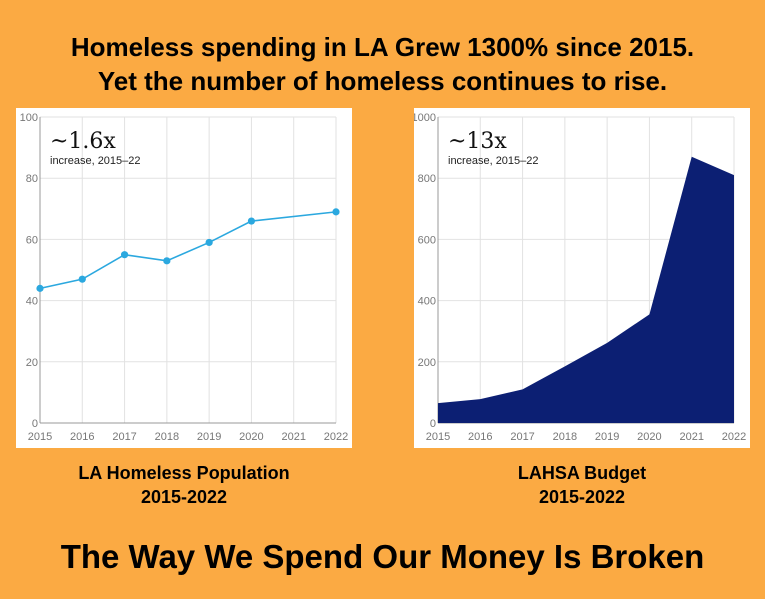 This screenshot has height=599, width=765. Describe the element at coordinates (427, 179) in the screenshot. I see `y-tick-label: 800` at that location.